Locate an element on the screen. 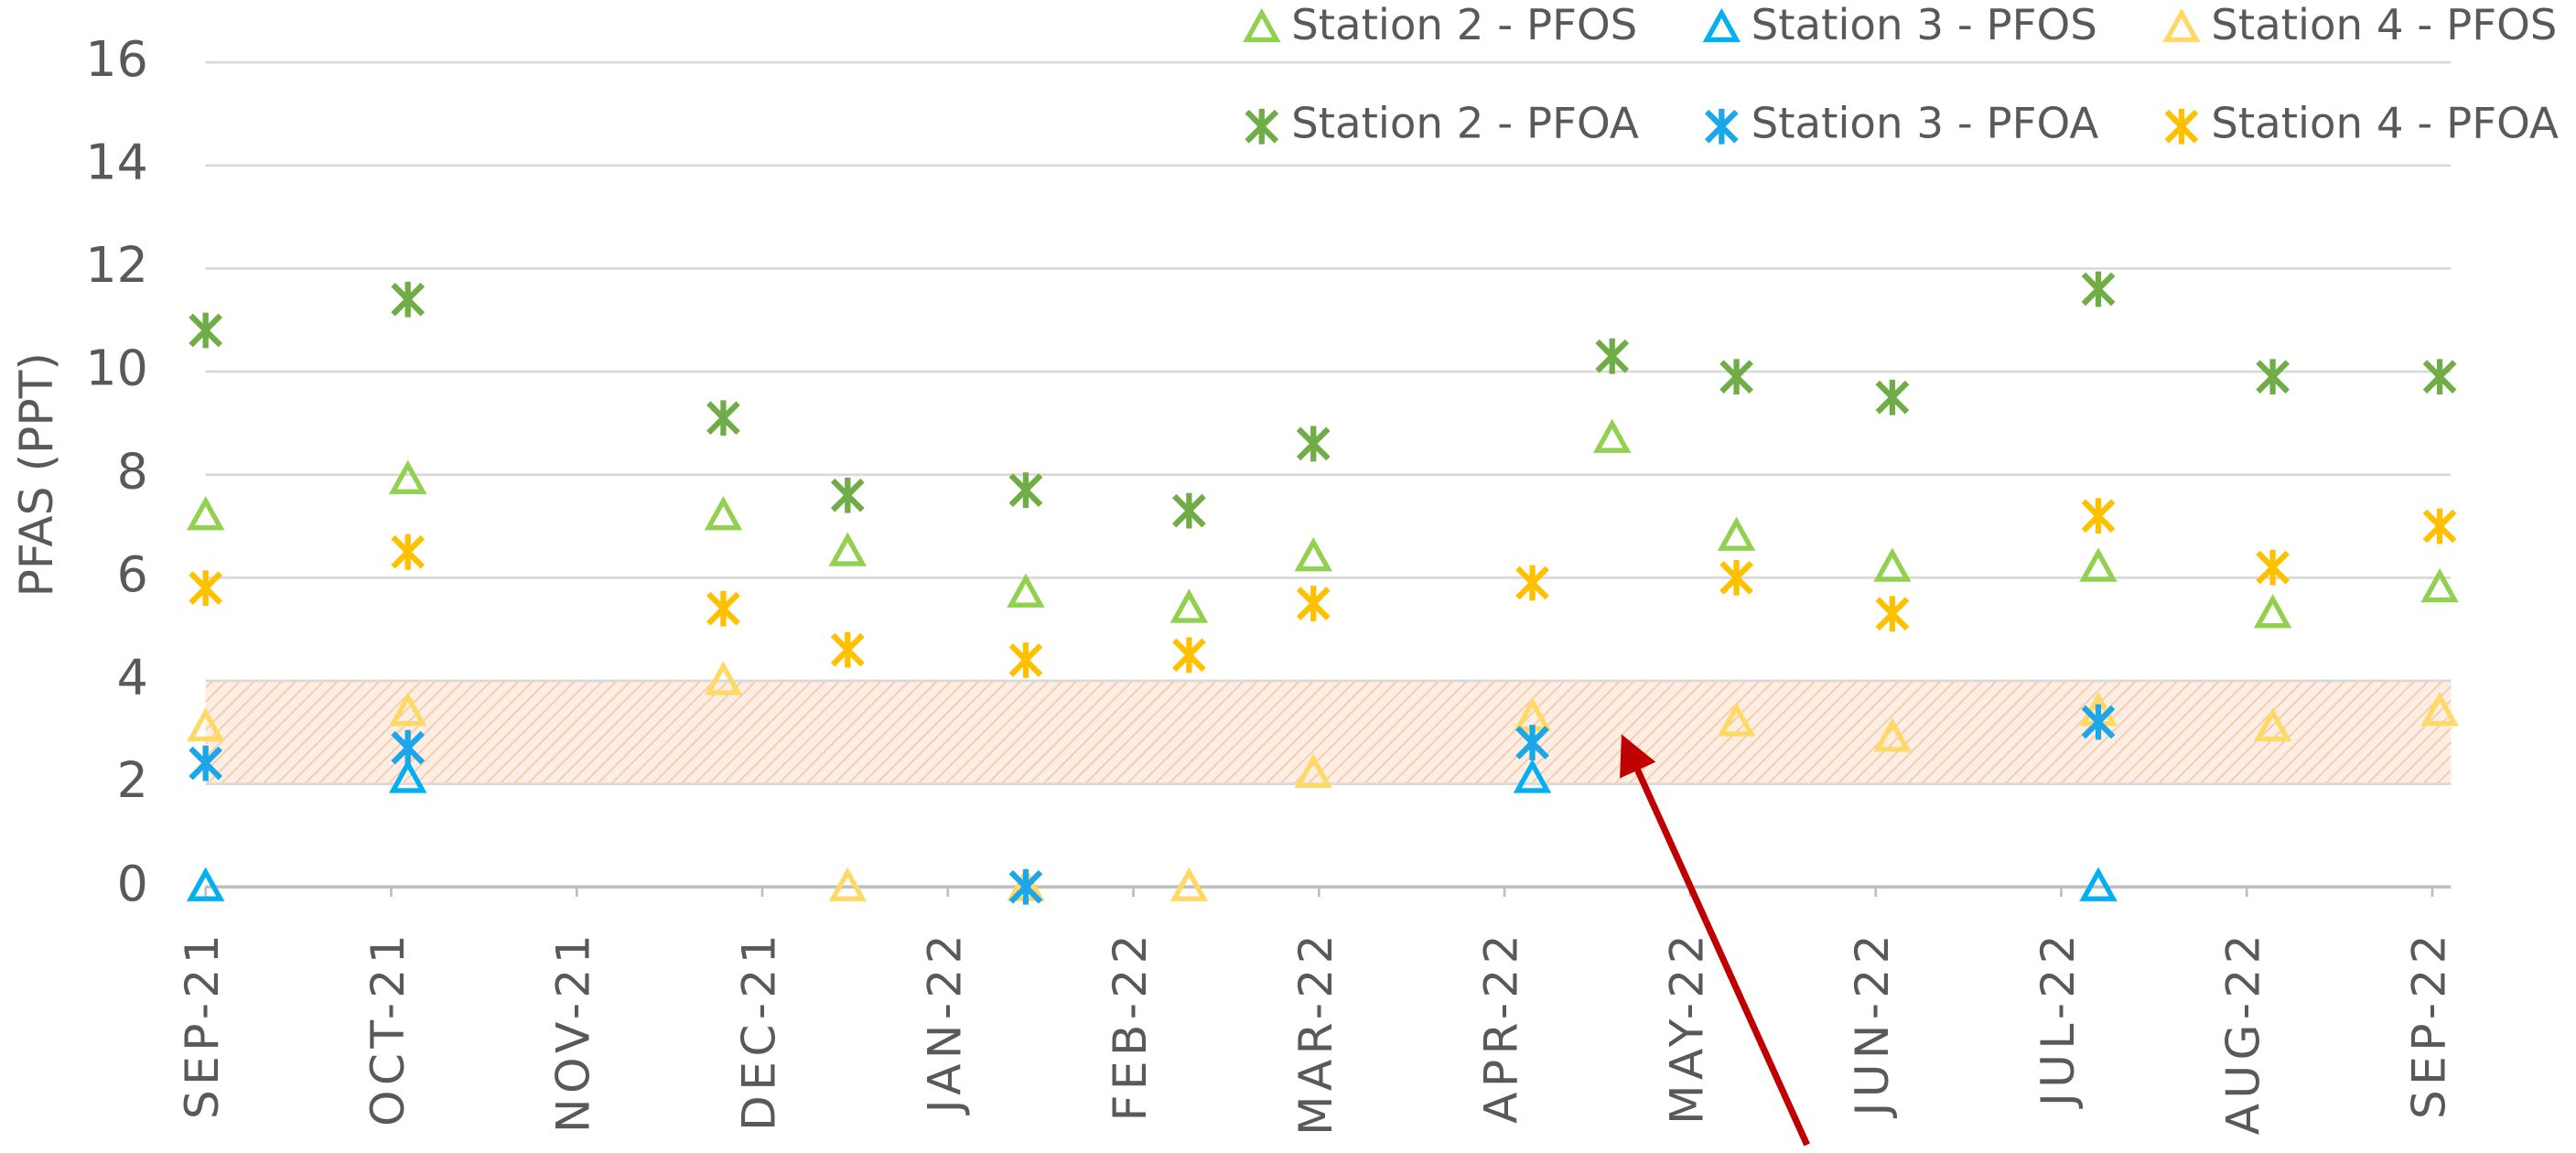  band-layer is located at coordinates (1328, 732).